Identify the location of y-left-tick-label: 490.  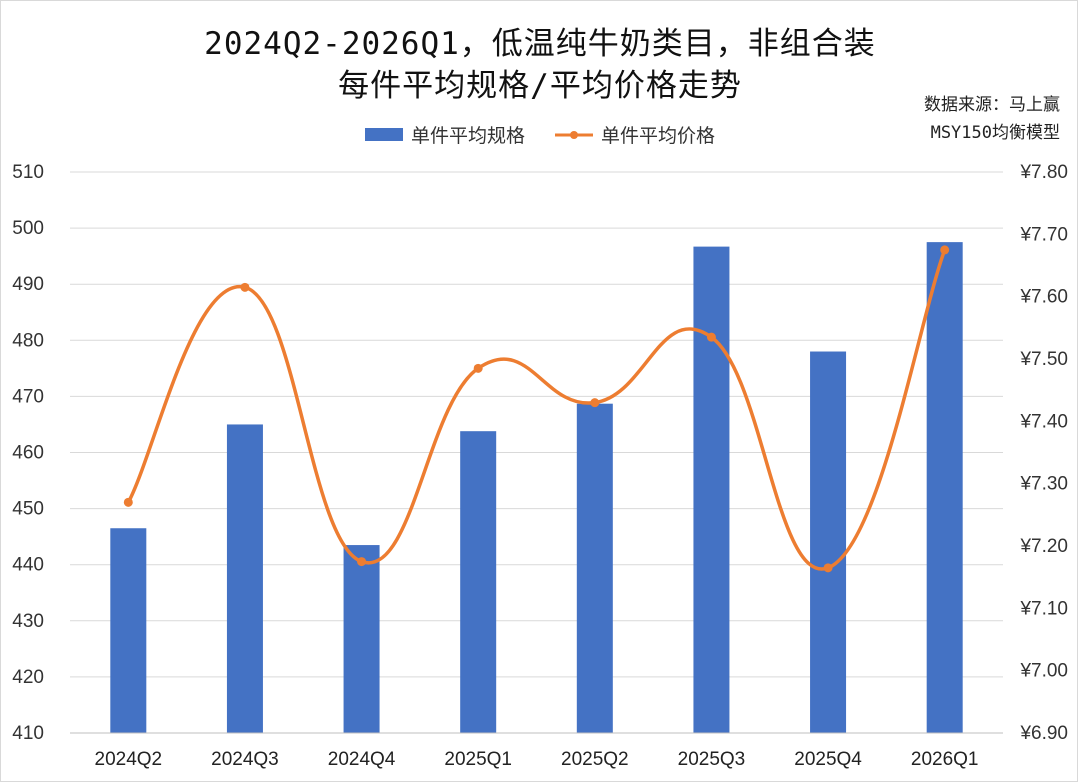
(28, 284).